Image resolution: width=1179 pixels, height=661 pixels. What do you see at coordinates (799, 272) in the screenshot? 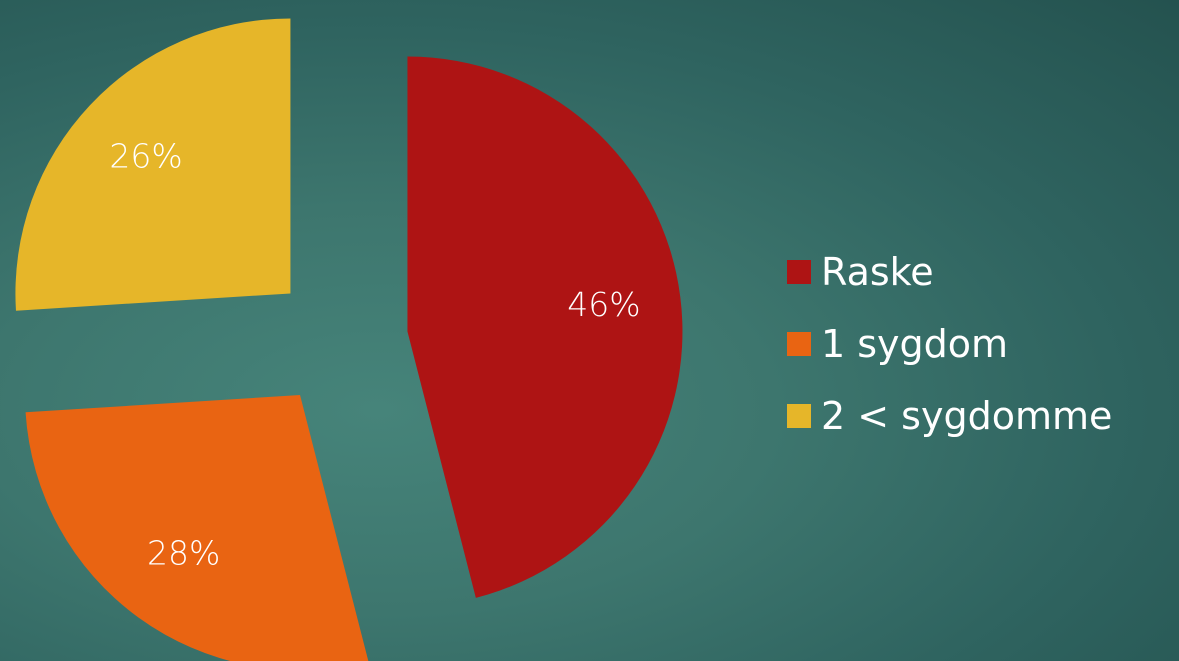
I see `legend-swatch-raske` at bounding box center [799, 272].